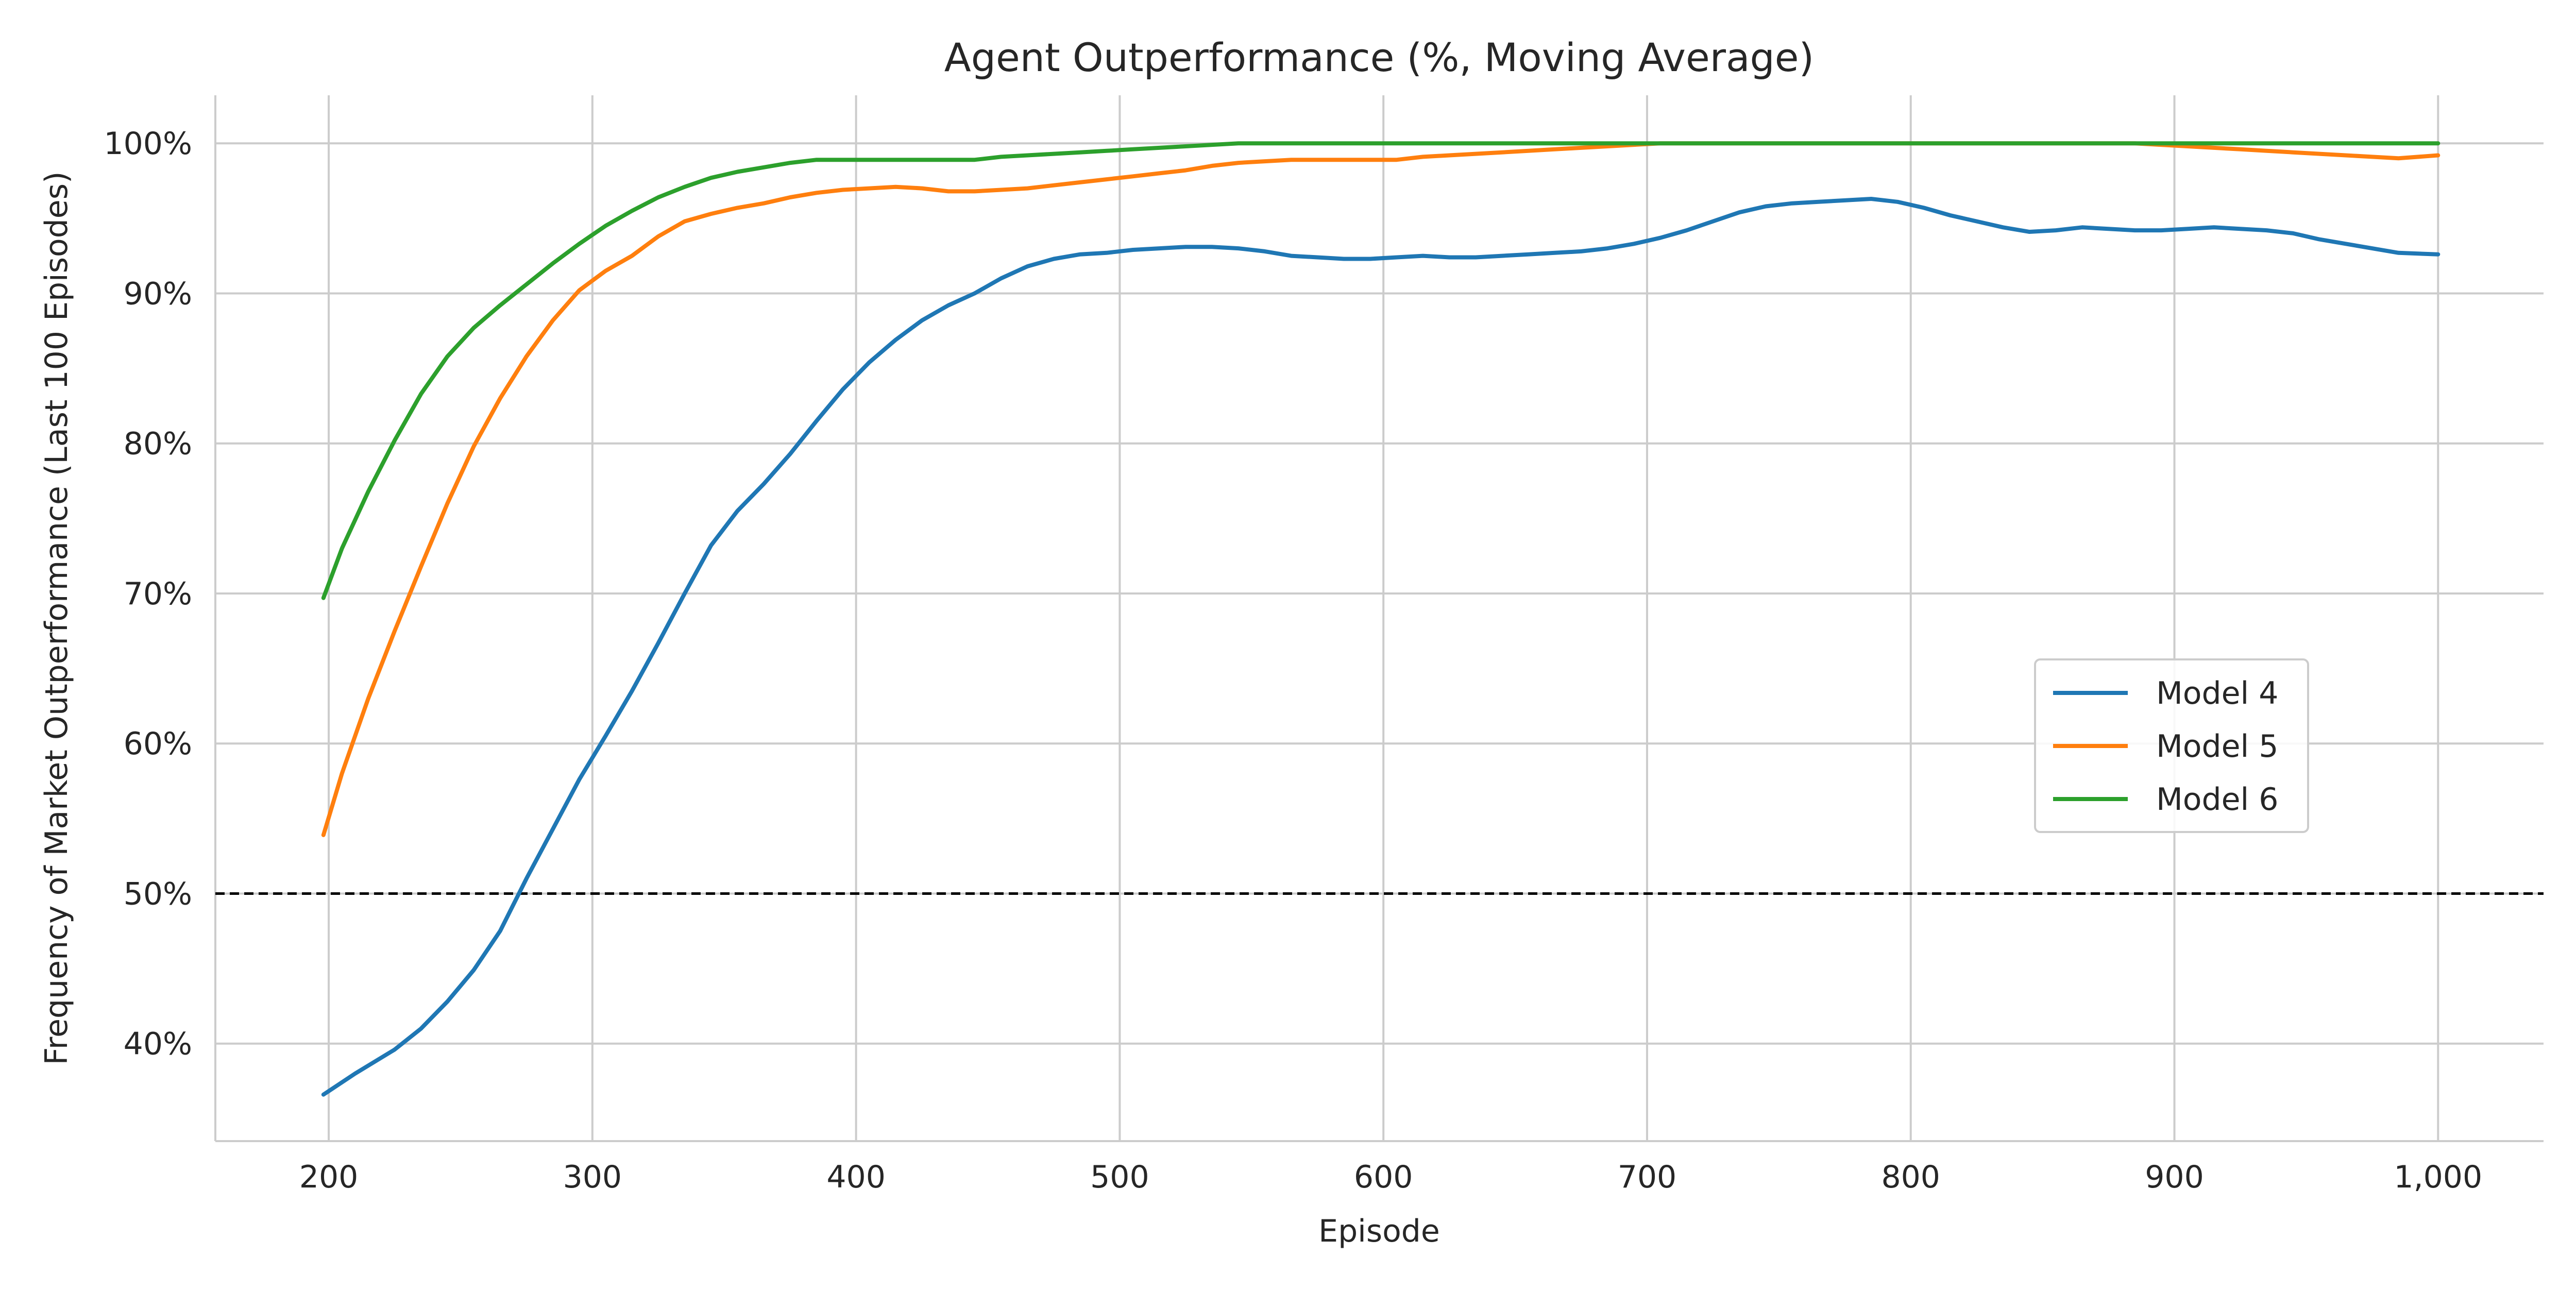  Describe the element at coordinates (329, 1177) in the screenshot. I see `x-tick-label: 200` at that location.